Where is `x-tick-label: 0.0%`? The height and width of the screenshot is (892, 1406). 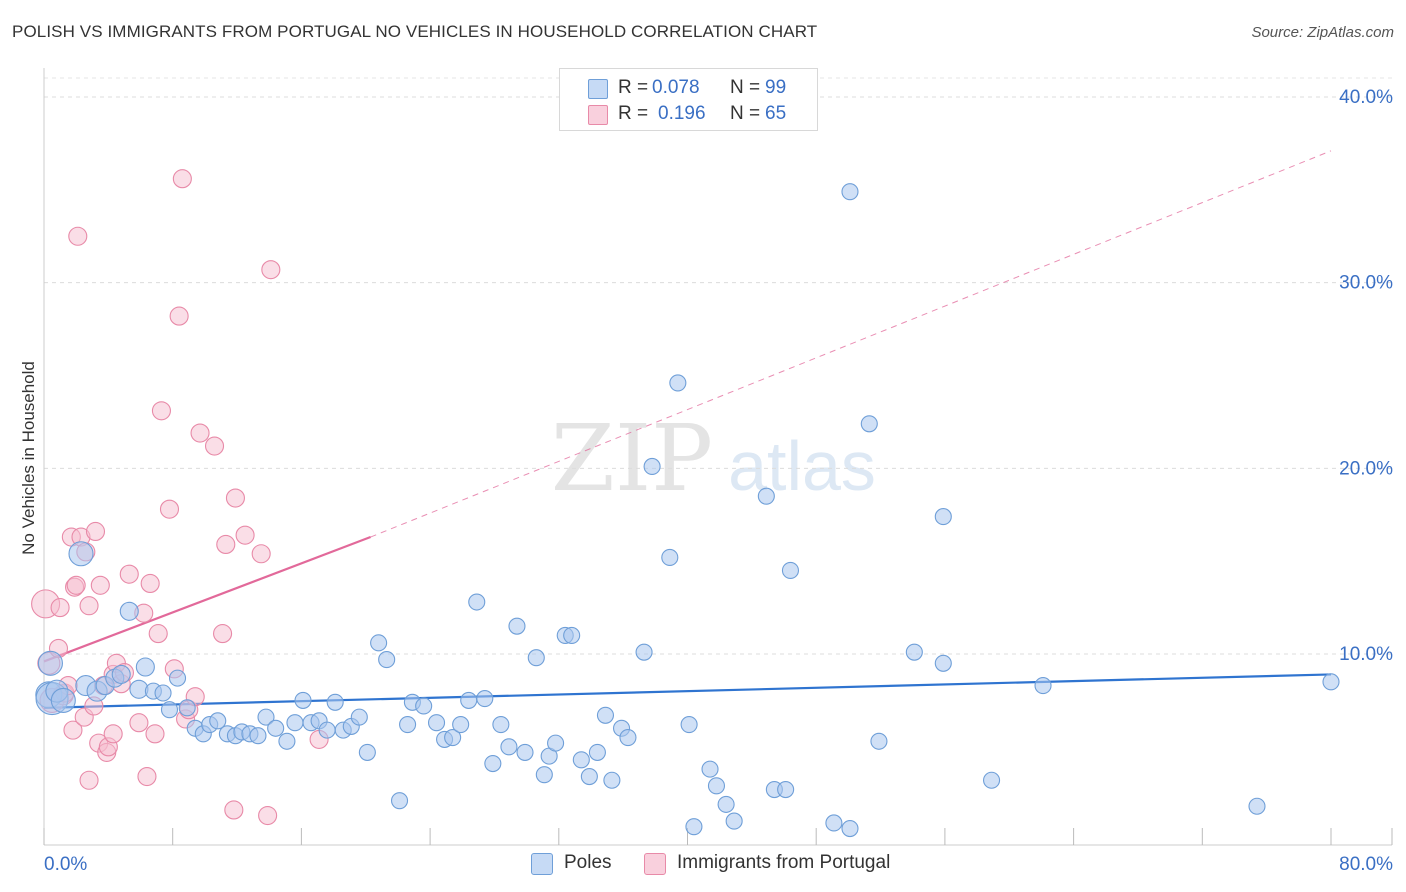 x-tick-label: 0.0% is located at coordinates (65, 864).